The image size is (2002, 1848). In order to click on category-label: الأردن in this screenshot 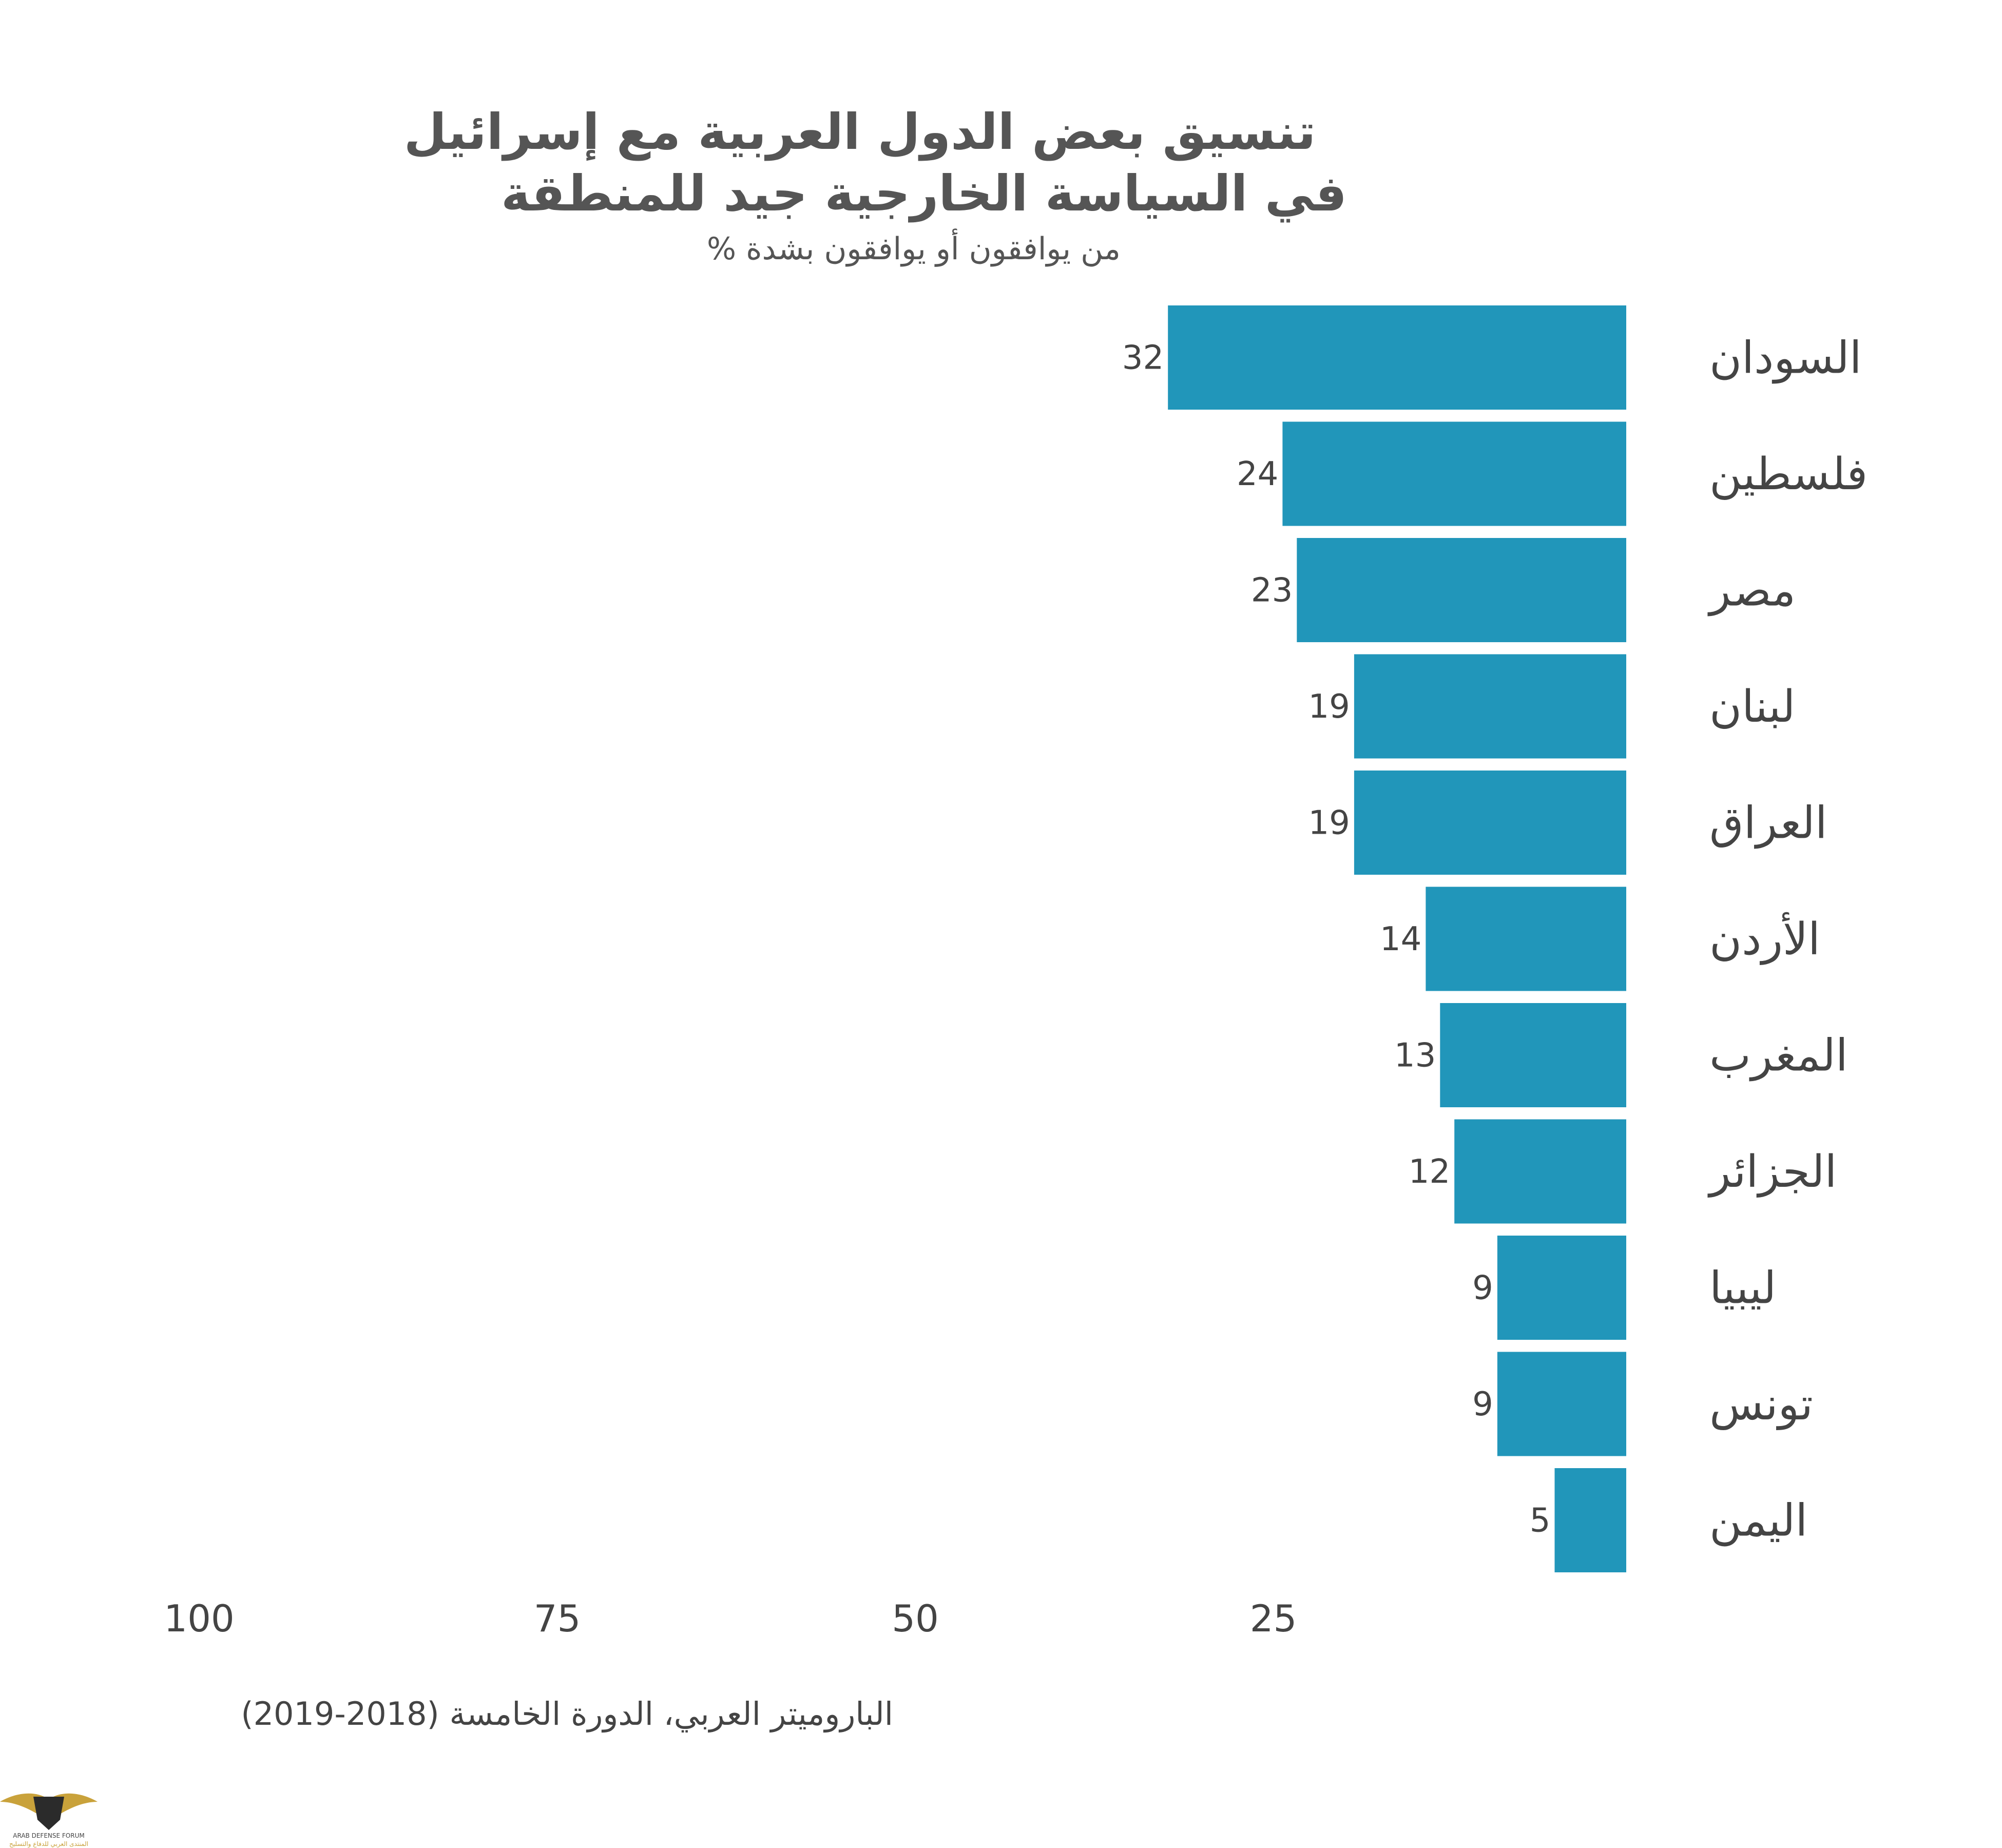, I will do `click(1764, 938)`.